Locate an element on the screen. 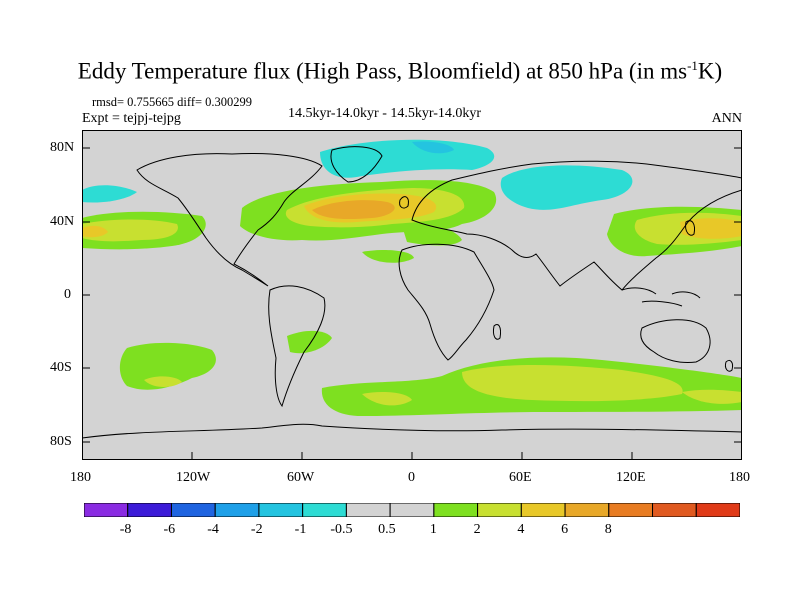  japan-coast is located at coordinates (690, 228).